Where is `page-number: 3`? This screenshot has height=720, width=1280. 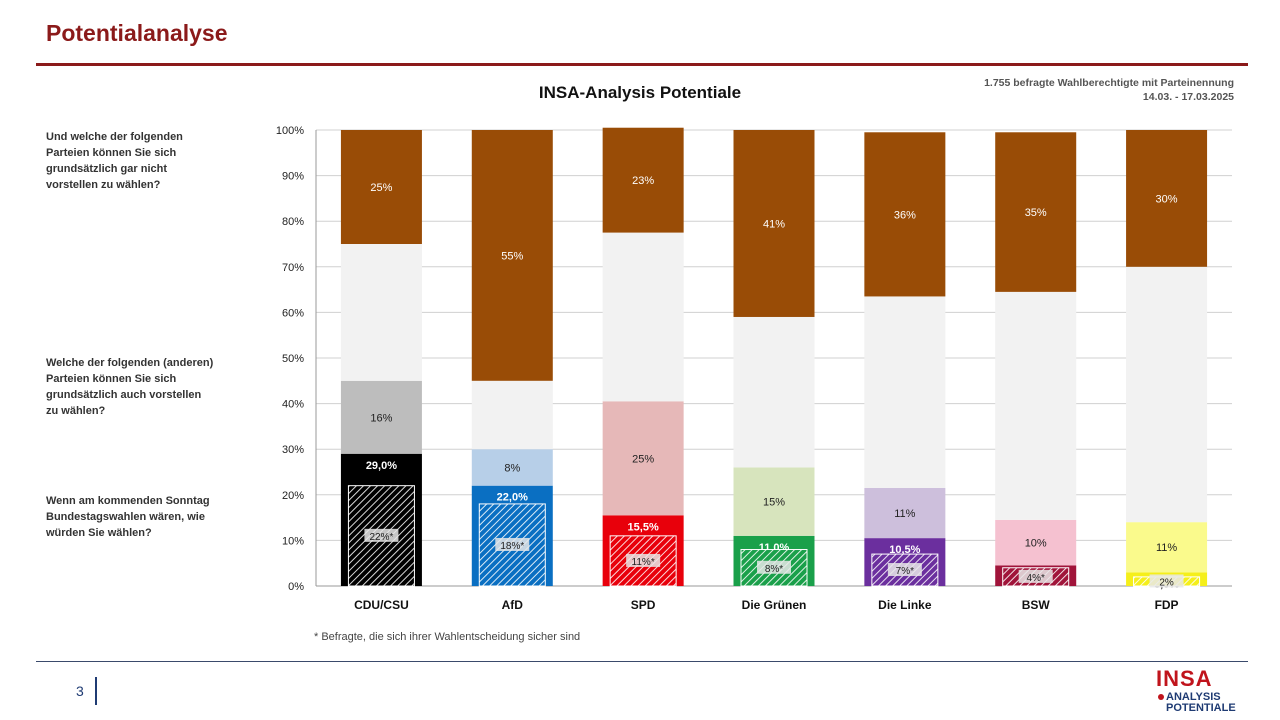
page-number: 3 is located at coordinates (80, 691).